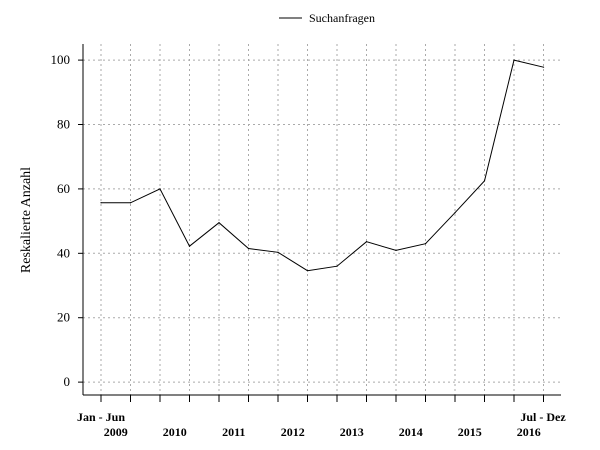 The height and width of the screenshot is (450, 600). Describe the element at coordinates (293, 432) in the screenshot. I see `x-year-label-2012: 2012` at that location.